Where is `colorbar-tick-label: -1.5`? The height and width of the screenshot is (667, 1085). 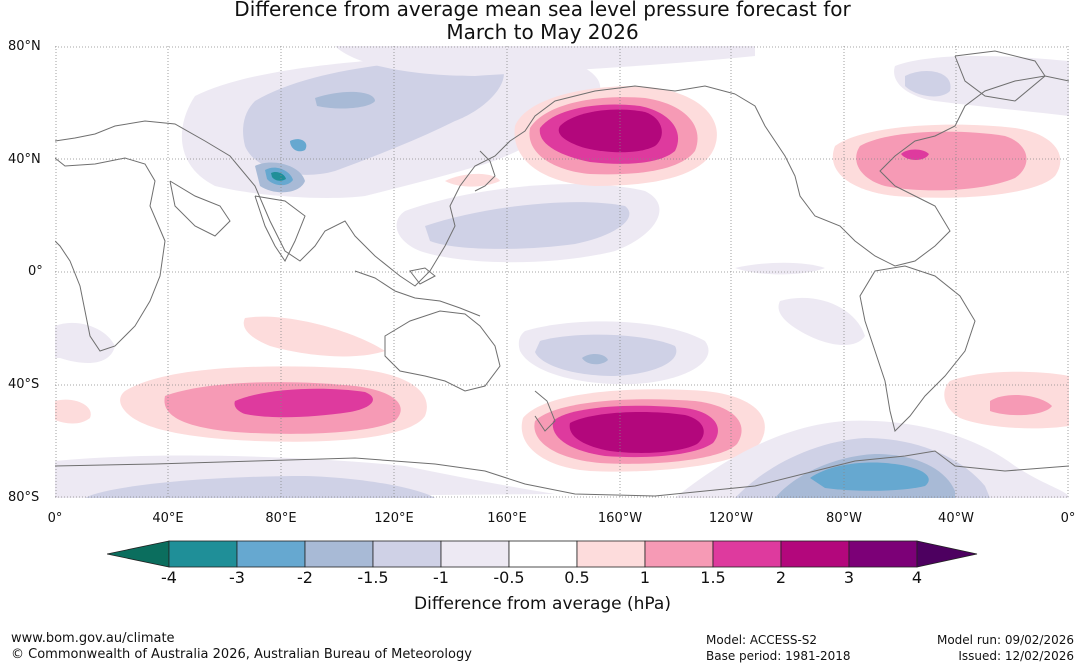
colorbar-tick-label: -1.5 is located at coordinates (373, 577).